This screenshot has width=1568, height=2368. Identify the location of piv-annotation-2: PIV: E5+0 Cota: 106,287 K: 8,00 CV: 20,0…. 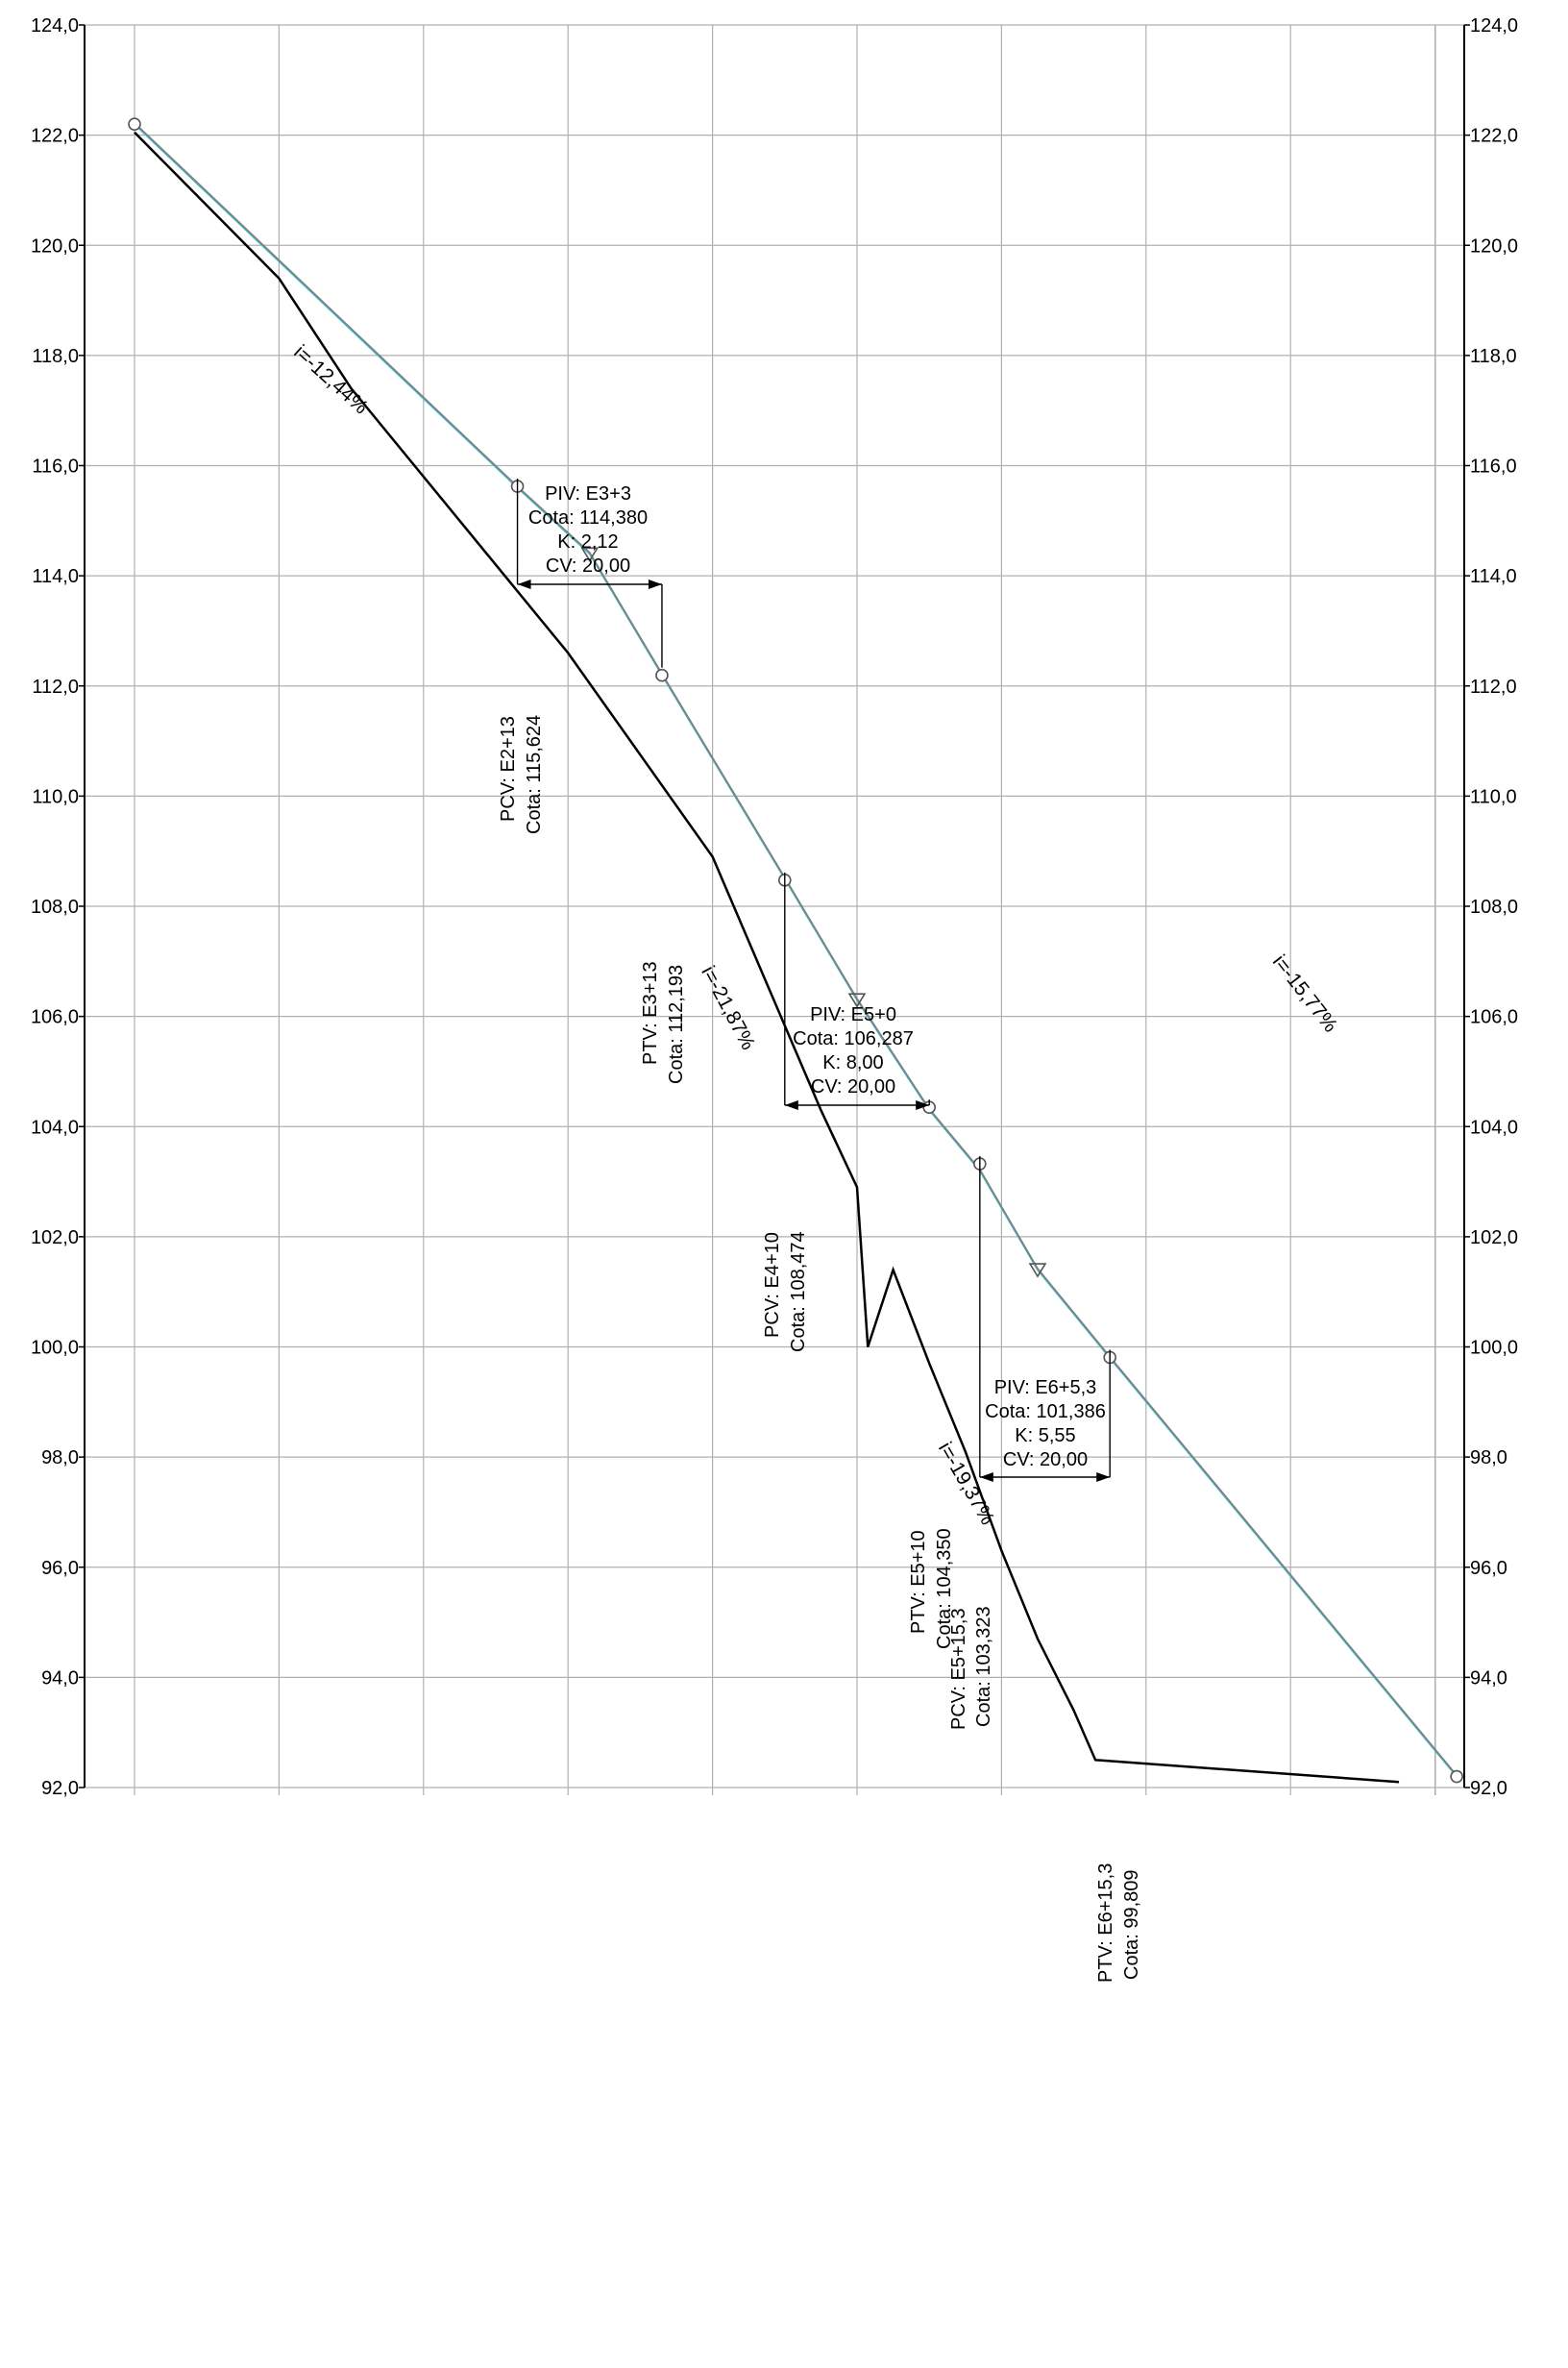
(854, 1051).